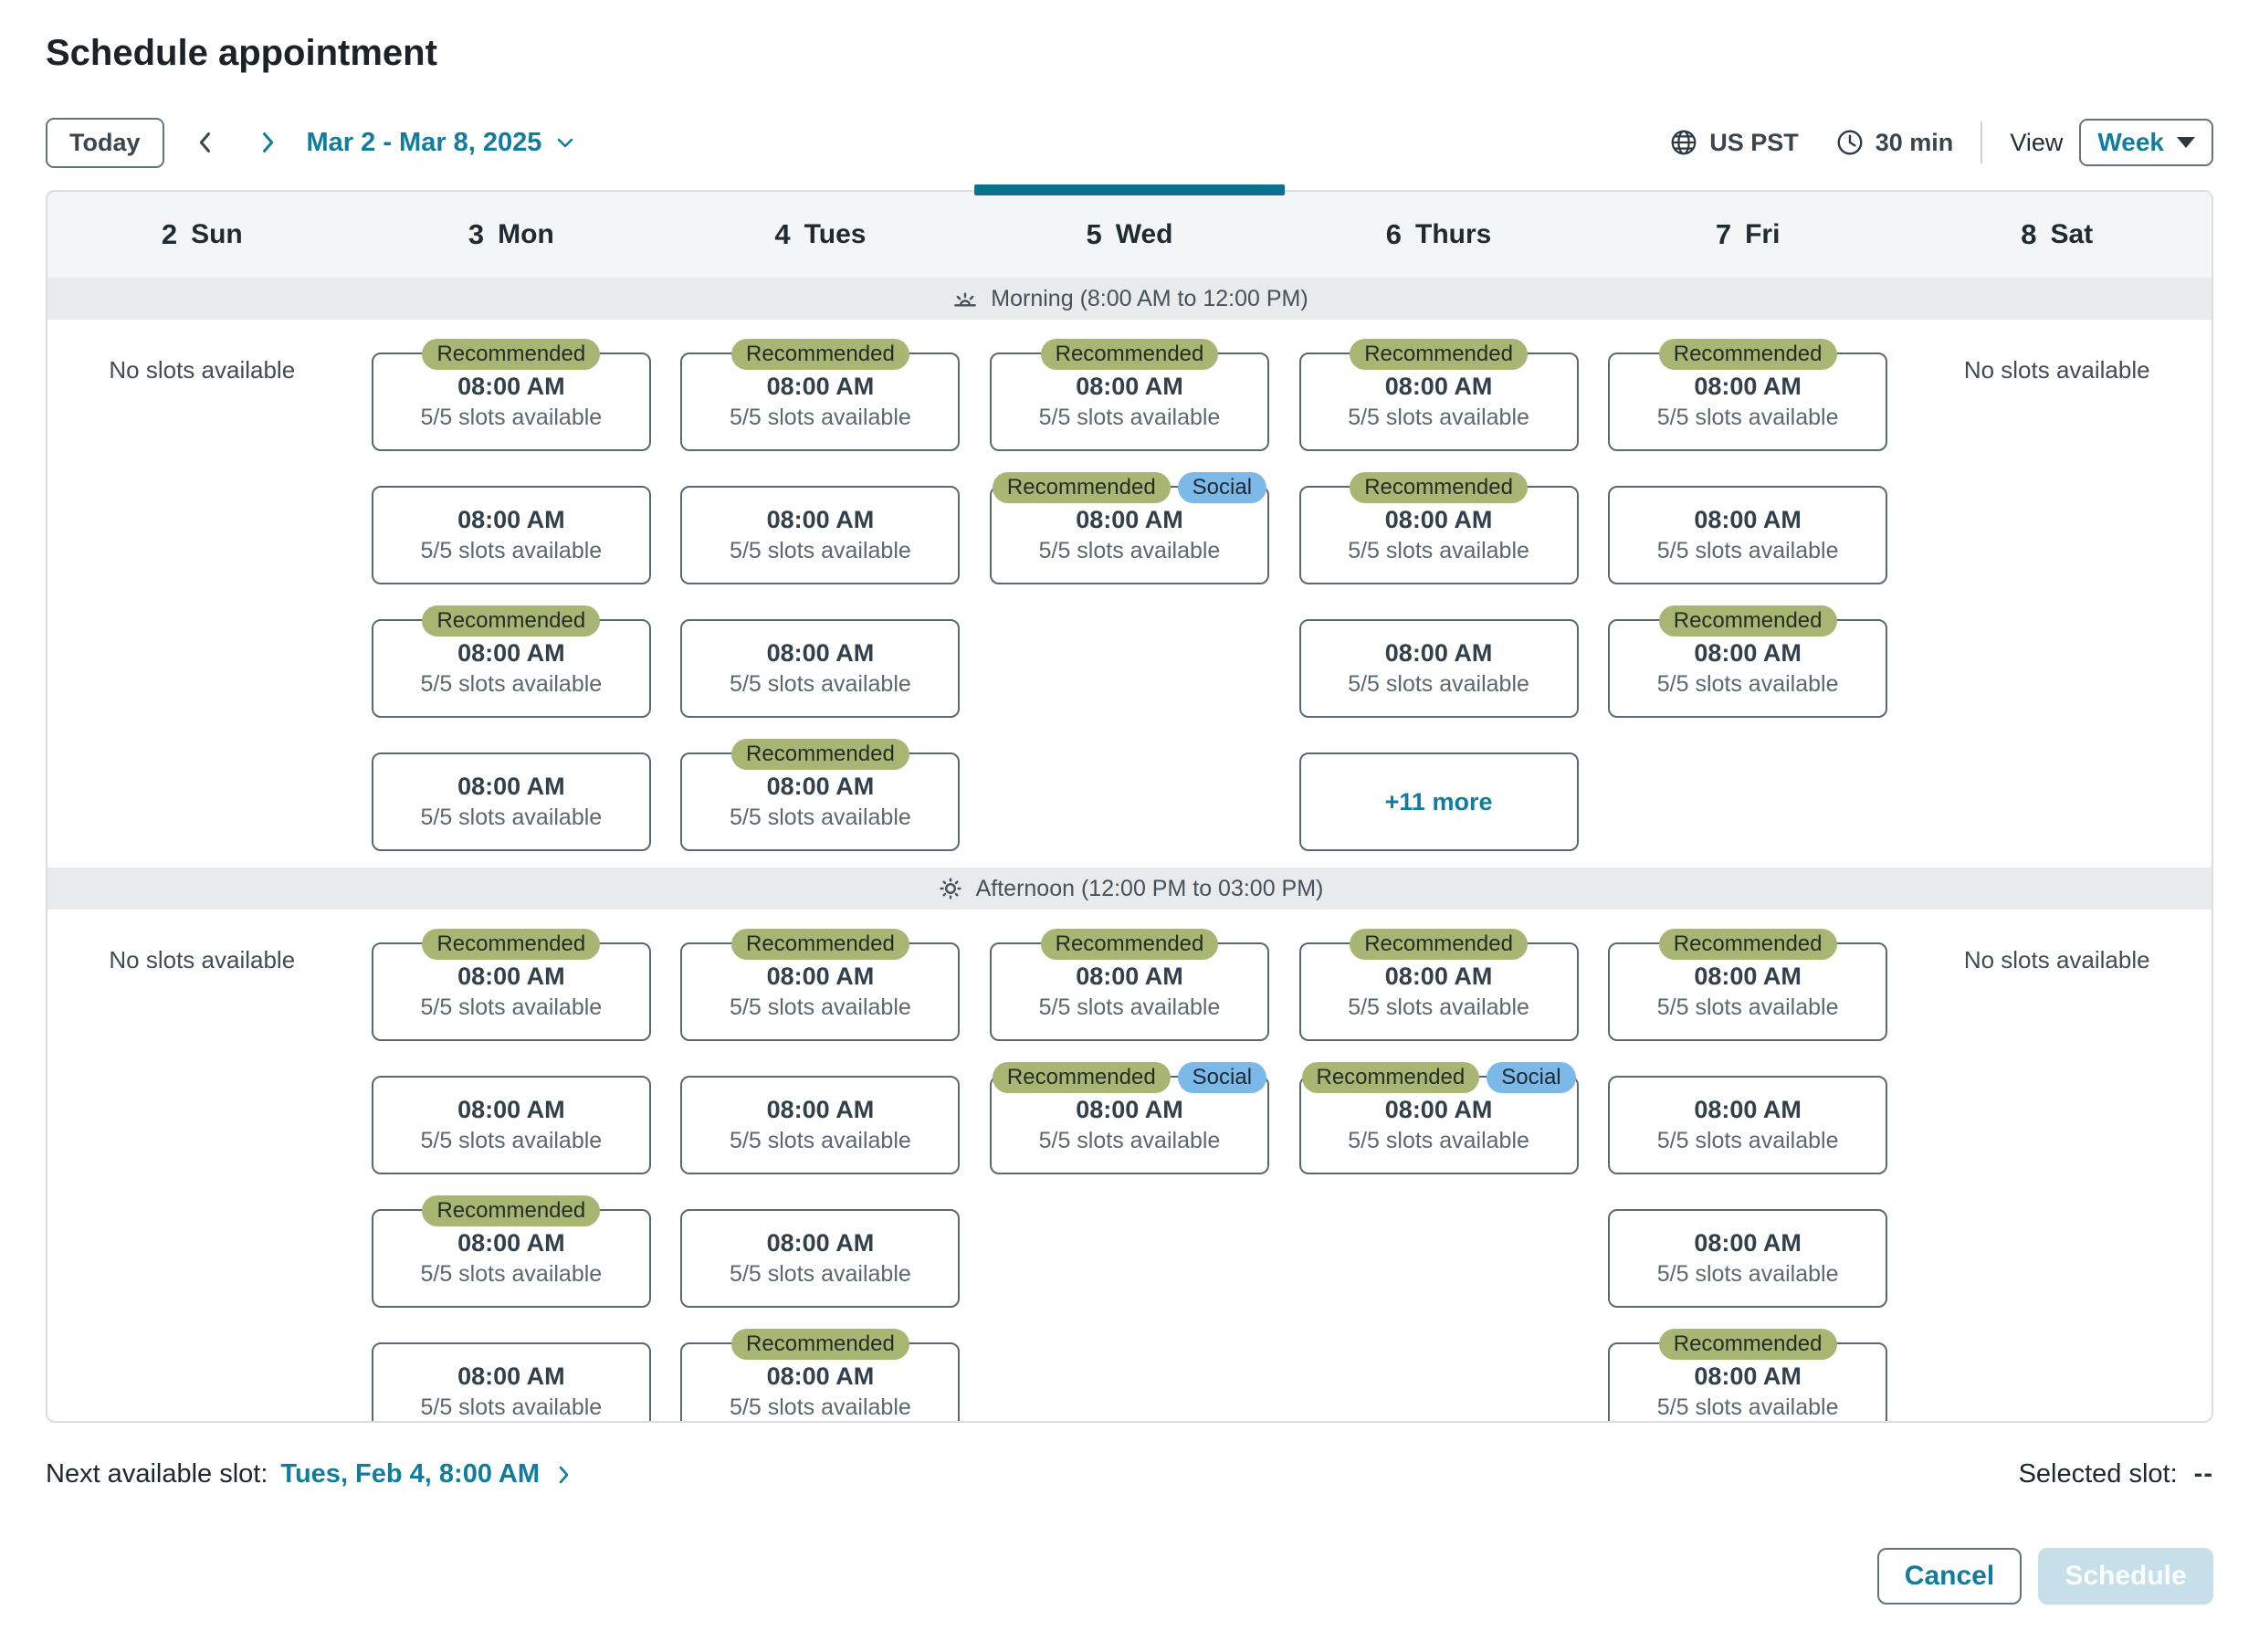 This screenshot has width=2259, height=1652. Describe the element at coordinates (1950, 1576) in the screenshot. I see `cancel-button: Cancel` at that location.